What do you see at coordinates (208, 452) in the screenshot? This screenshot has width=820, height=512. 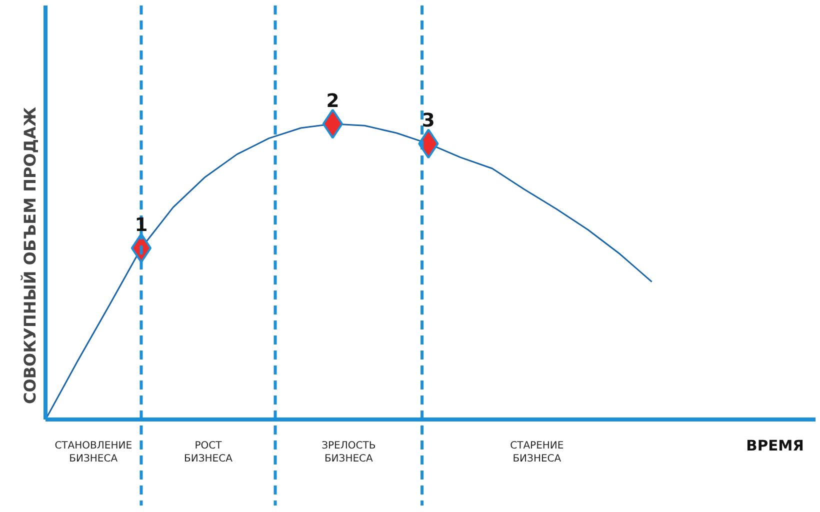 I see `text: РОСТ БИЗНЕСА` at bounding box center [208, 452].